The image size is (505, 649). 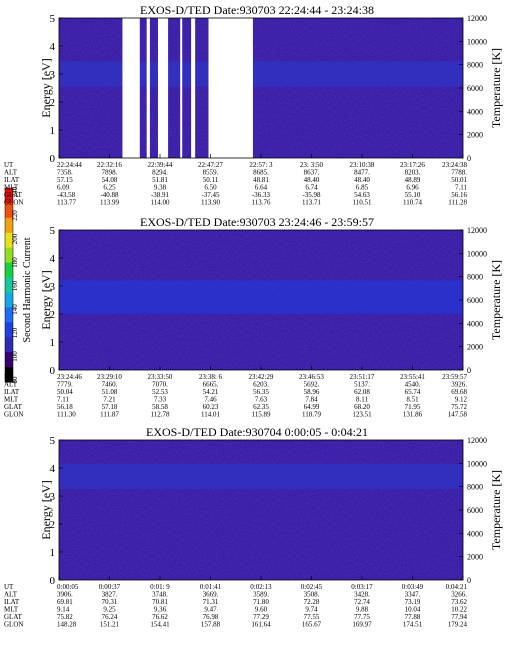 What do you see at coordinates (53, 159) in the screenshot?
I see `y-tick-label: 0` at bounding box center [53, 159].